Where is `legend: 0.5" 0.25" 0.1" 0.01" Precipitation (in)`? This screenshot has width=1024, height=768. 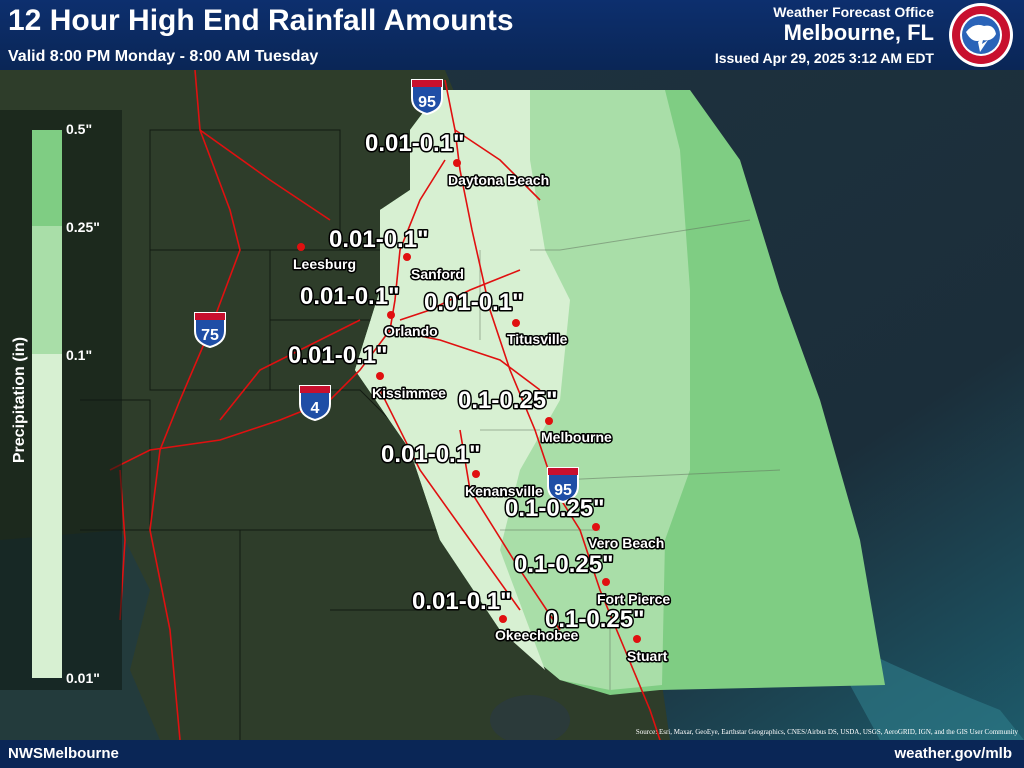
legend: 0.5" 0.25" 0.1" 0.01" Precipitation (in) is located at coordinates (61, 400).